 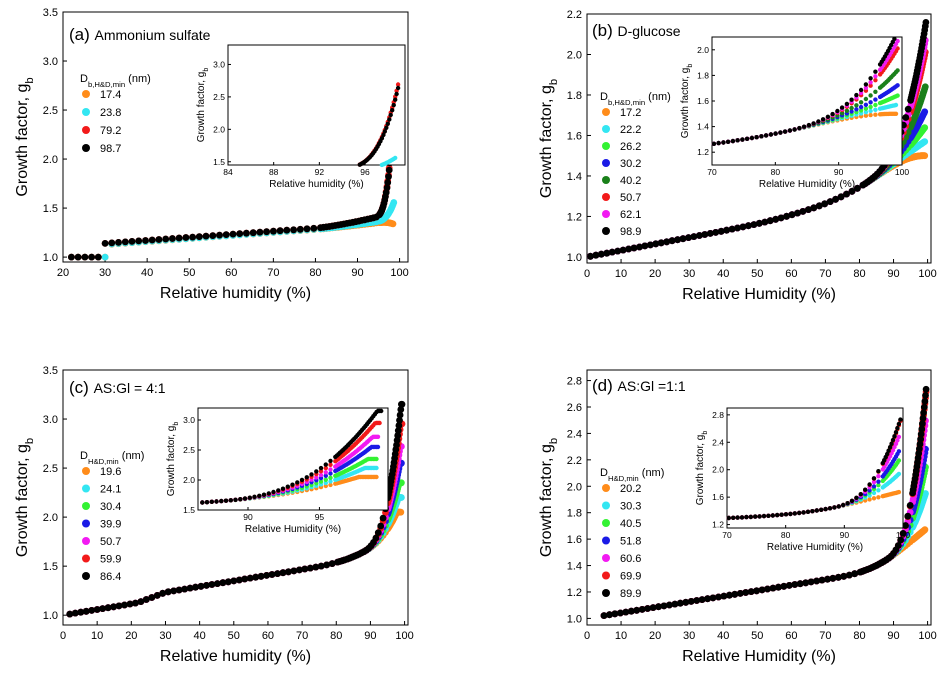 What do you see at coordinates (233, 174) in the screenshot?
I see `series-points` at bounding box center [233, 174].